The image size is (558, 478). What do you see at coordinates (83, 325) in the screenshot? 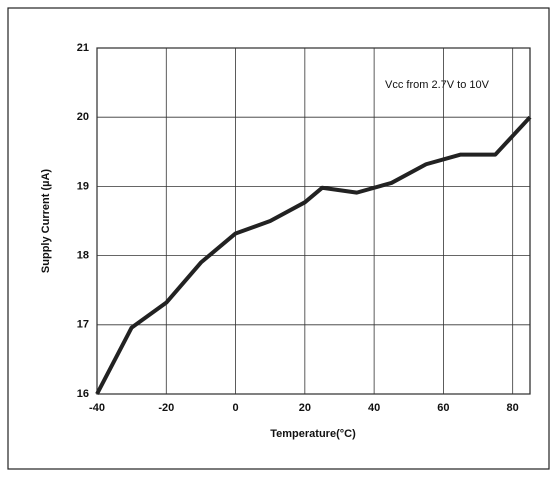
I see `y-tick-label: 17` at bounding box center [83, 325].